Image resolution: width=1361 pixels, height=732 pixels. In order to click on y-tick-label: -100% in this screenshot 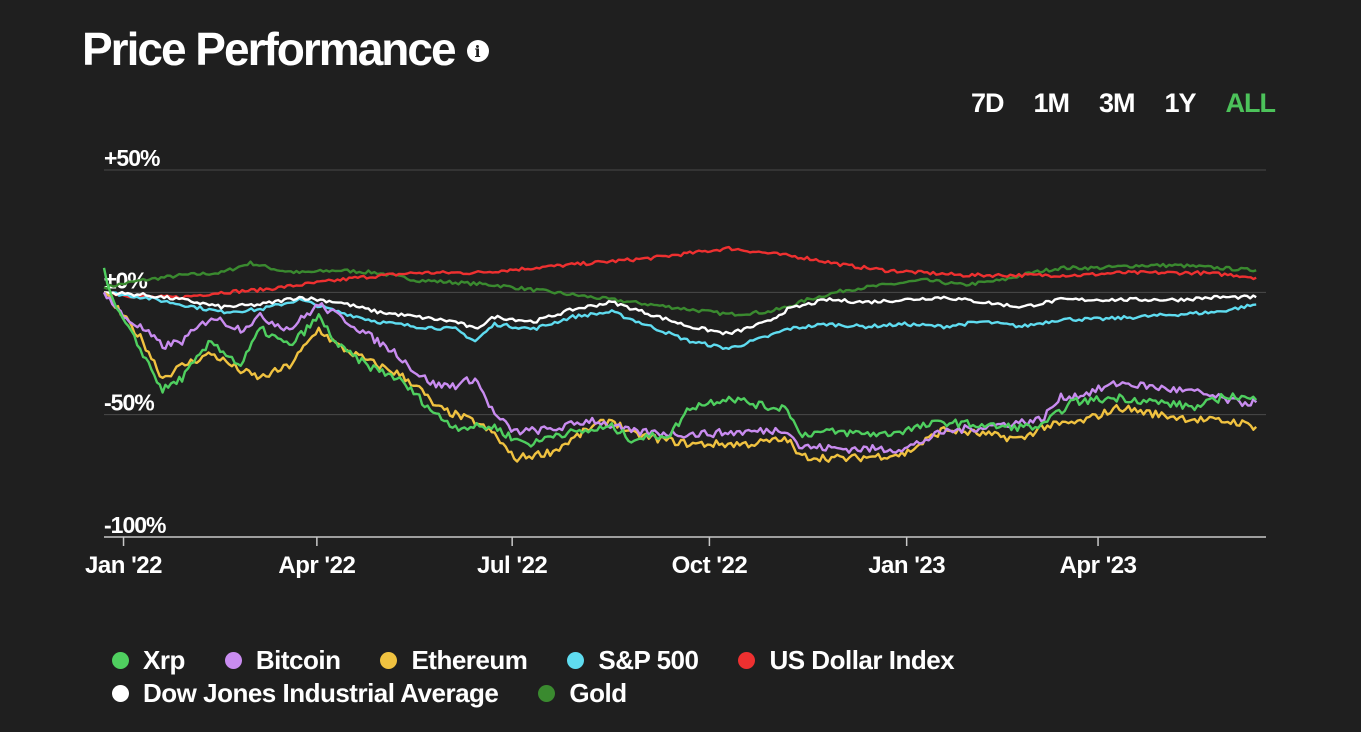, I will do `click(135, 525)`.